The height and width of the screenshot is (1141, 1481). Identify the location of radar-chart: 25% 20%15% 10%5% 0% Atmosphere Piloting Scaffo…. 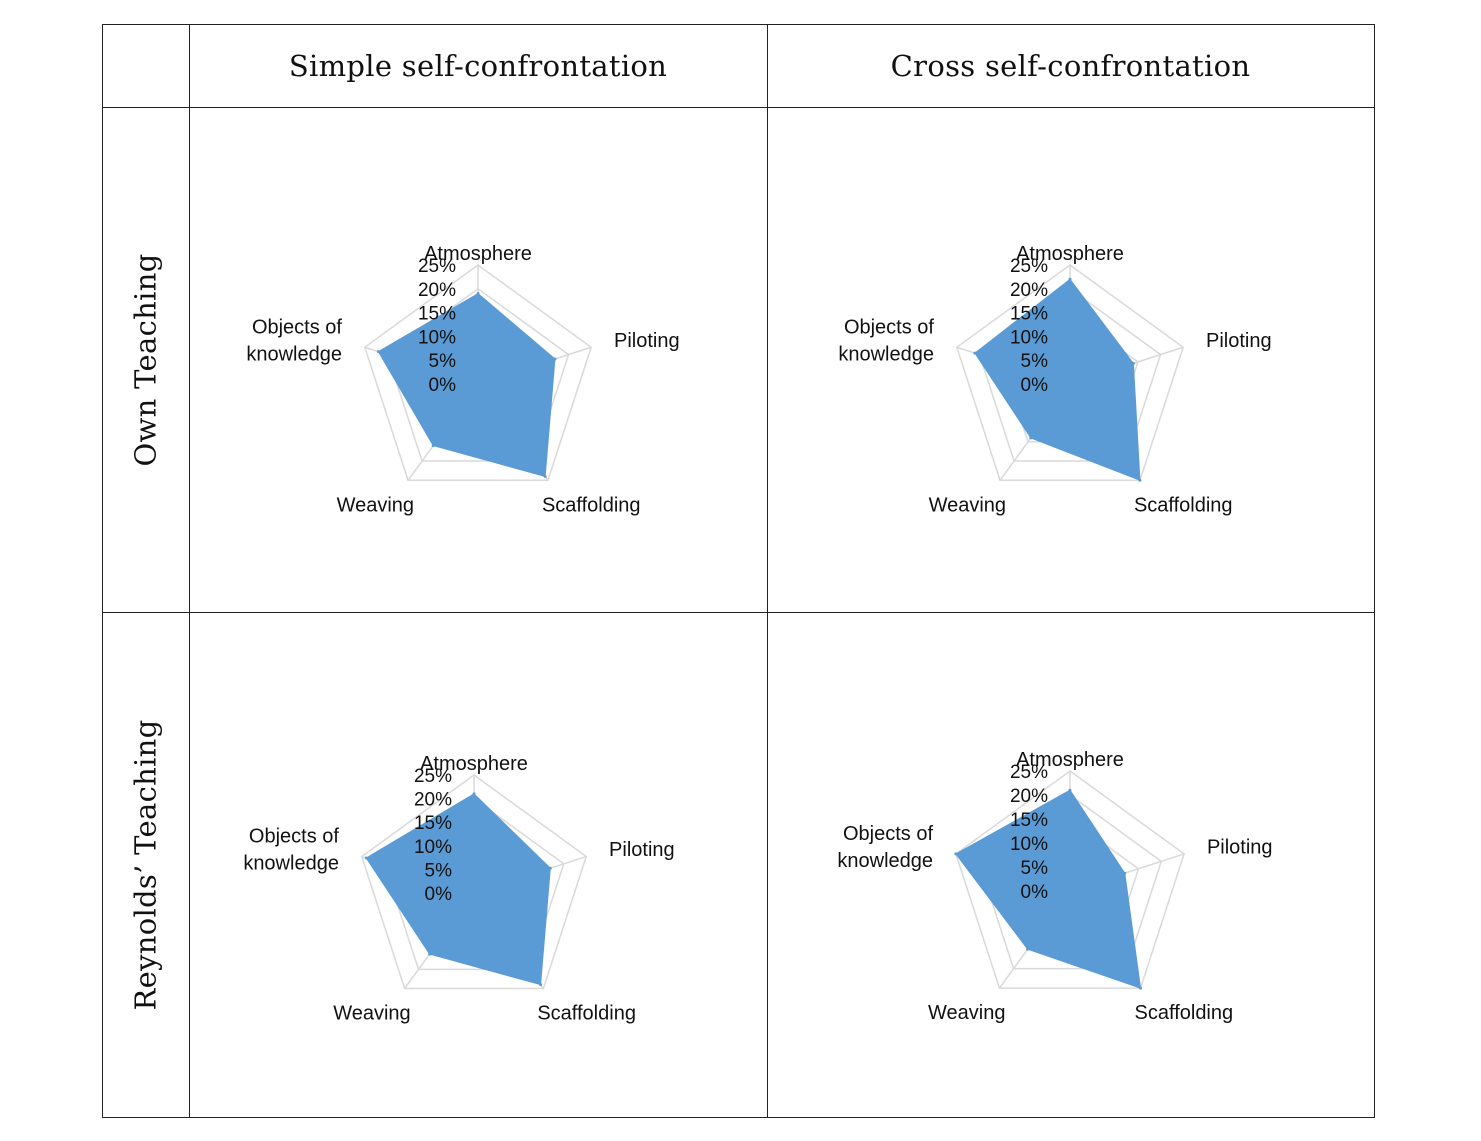
(458, 889).